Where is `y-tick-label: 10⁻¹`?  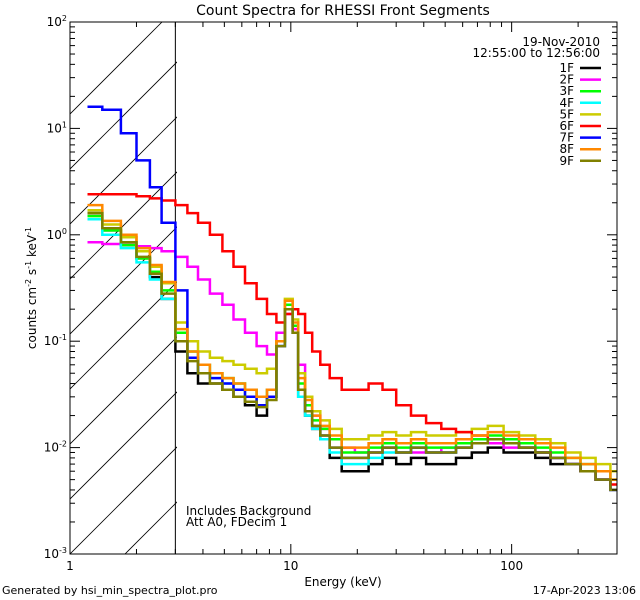 y-tick-label: 10⁻¹ is located at coordinates (55, 340).